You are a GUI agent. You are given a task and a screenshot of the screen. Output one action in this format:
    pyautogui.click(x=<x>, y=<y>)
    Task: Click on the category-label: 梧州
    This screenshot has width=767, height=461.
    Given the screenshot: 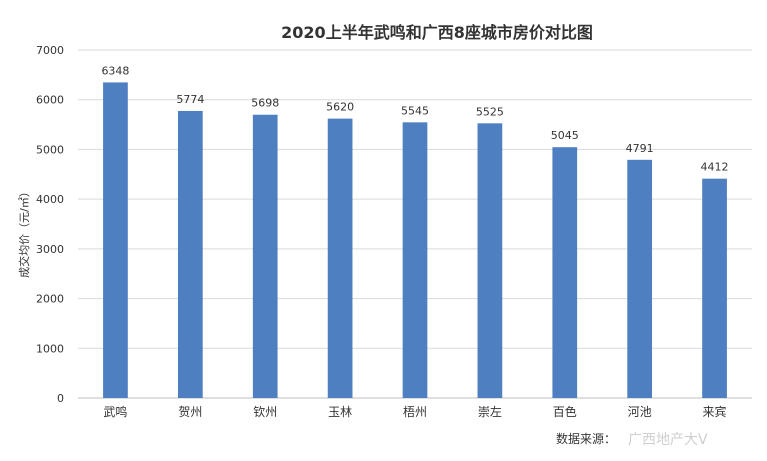 What is the action you would take?
    pyautogui.click(x=415, y=411)
    